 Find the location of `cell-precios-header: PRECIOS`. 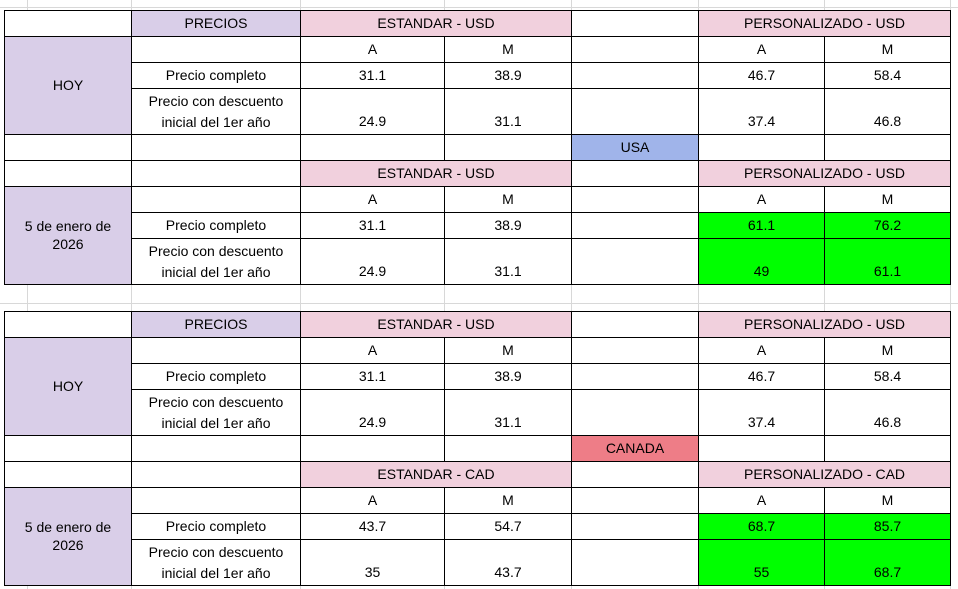

cell-precios-header: PRECIOS is located at coordinates (216, 23).